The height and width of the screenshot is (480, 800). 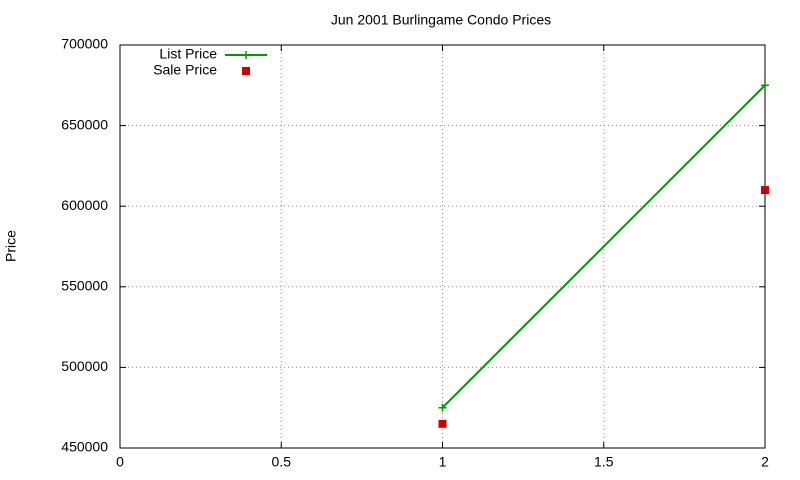 What do you see at coordinates (282, 462) in the screenshot?
I see `x-tick-label: 0.5` at bounding box center [282, 462].